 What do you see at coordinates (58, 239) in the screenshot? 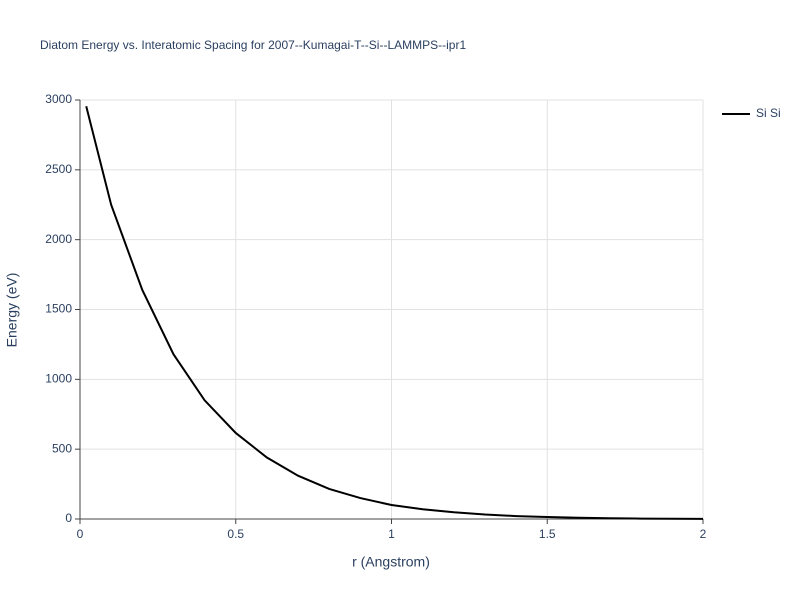
I see `y-tick-label: 2000` at bounding box center [58, 239].